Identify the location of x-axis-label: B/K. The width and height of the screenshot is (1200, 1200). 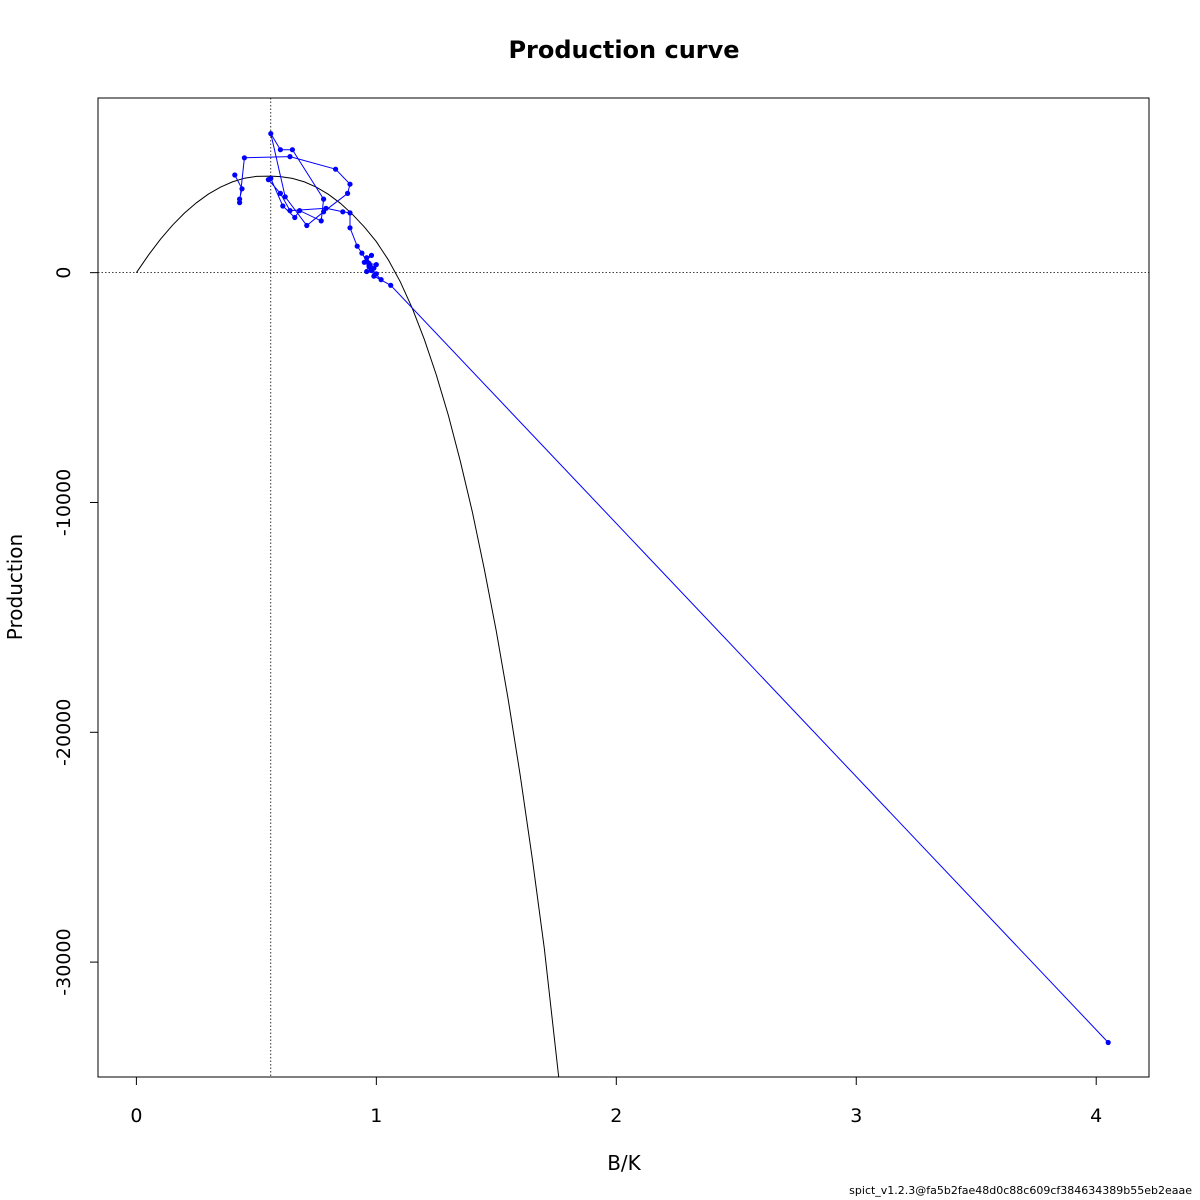
(624, 1163).